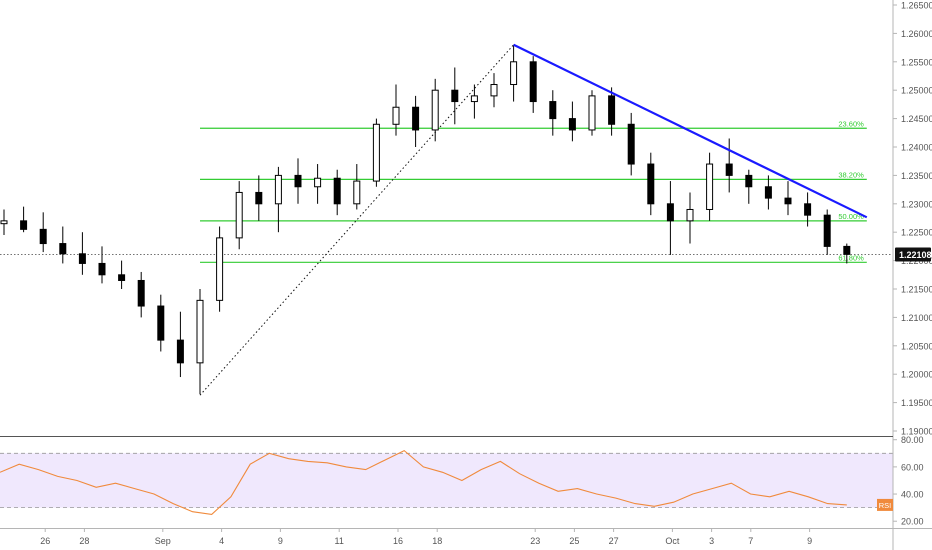 This screenshot has width=932, height=550. I want to click on current-price-badge, so click(913, 254).